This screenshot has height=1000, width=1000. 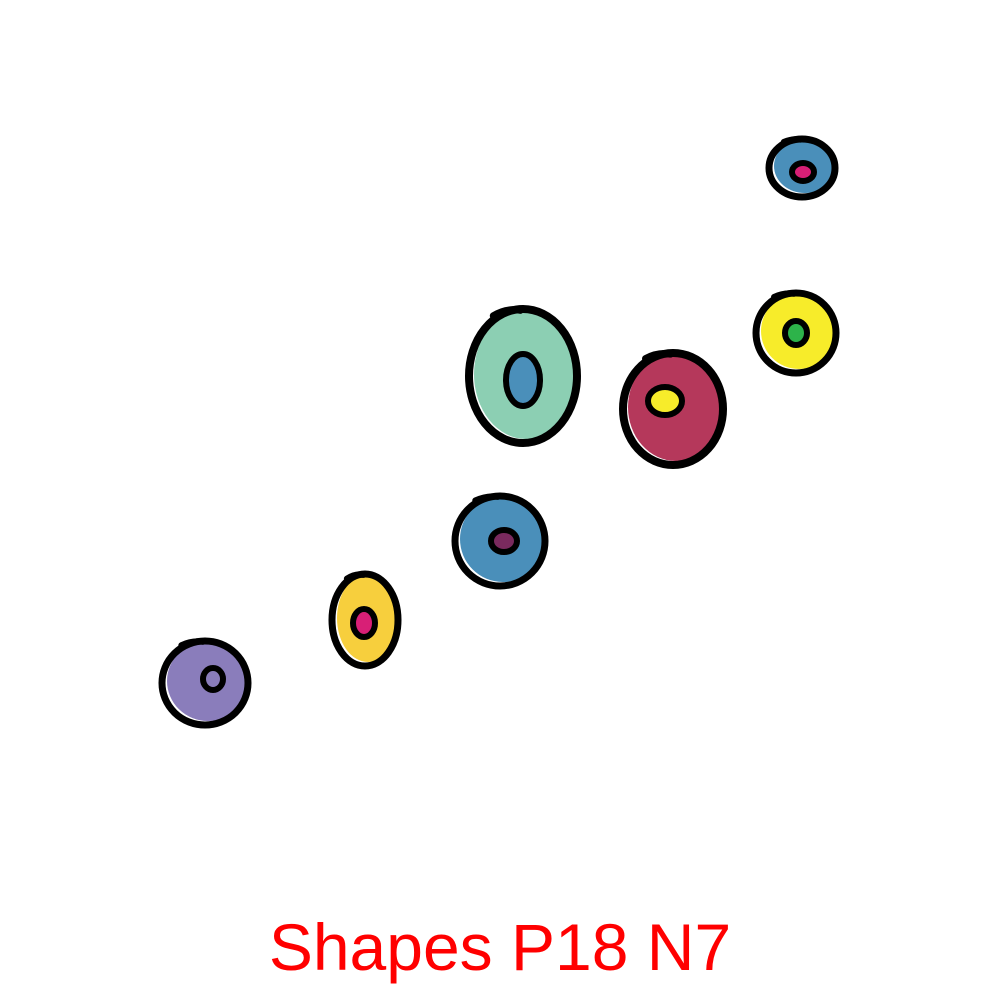 I want to click on bright-yellow-ring-shape, so click(x=796, y=333).